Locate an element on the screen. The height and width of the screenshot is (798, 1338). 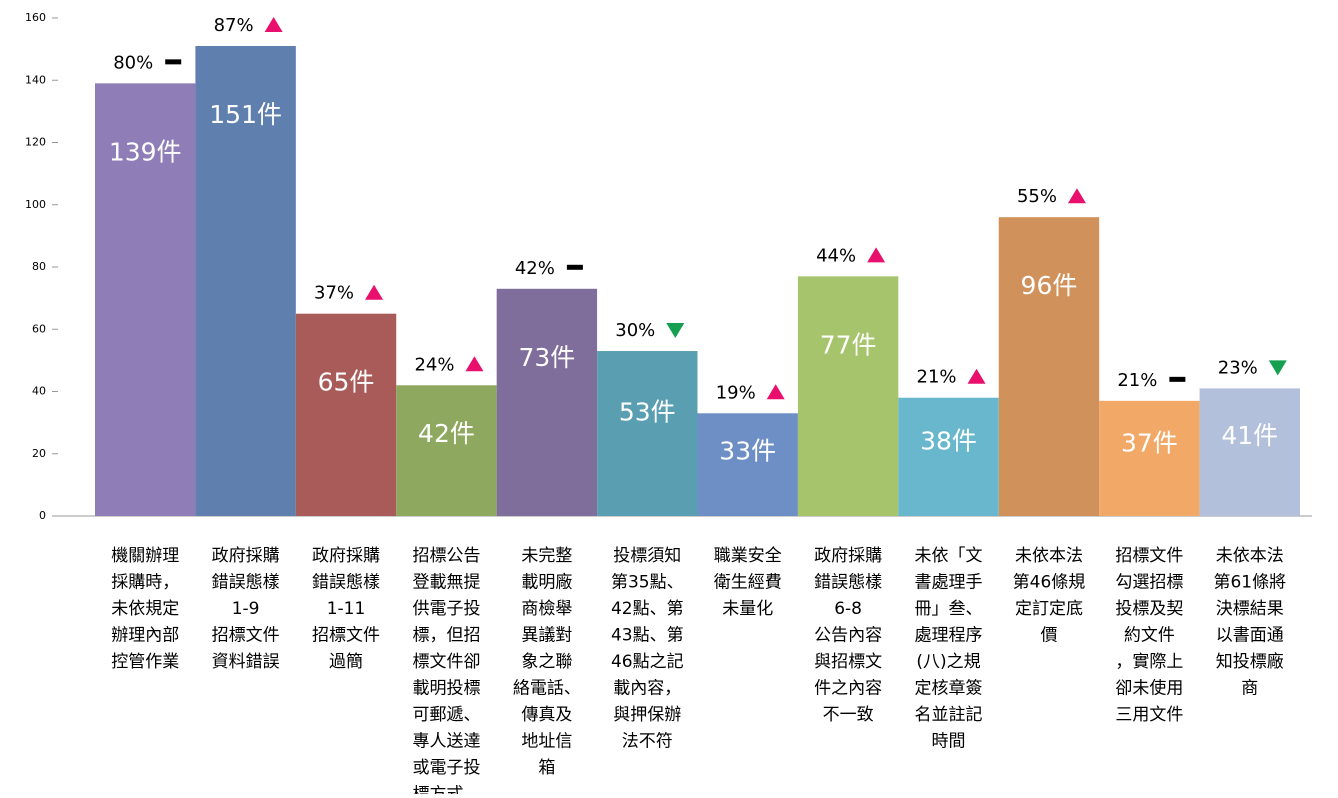
x-tick-label: 採購時， is located at coordinates (145, 583).